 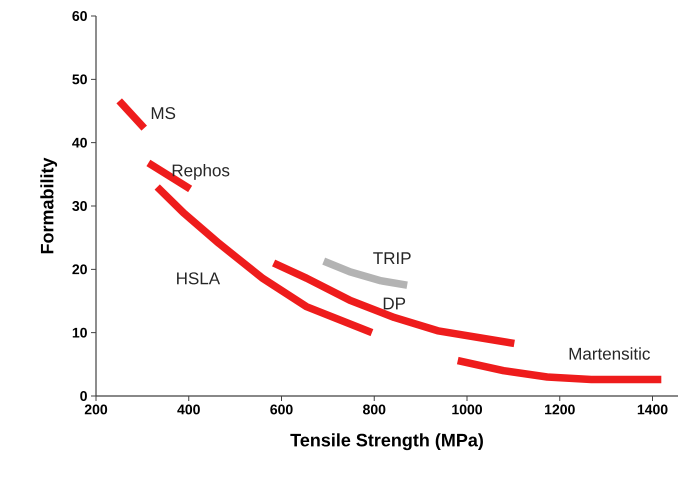 What do you see at coordinates (653, 409) in the screenshot?
I see `x-tick-label: 1400` at bounding box center [653, 409].